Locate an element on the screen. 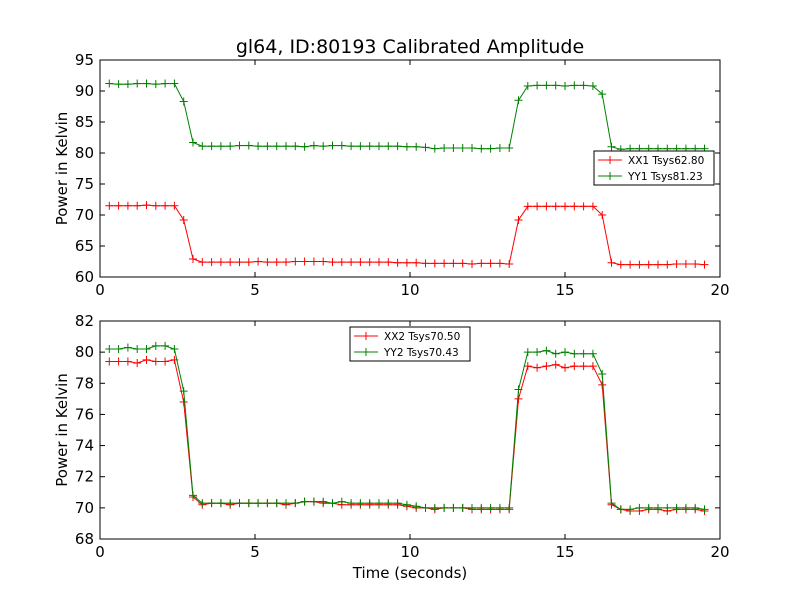 This screenshot has height=604, width=800. bottom-y-tick-label: 68 is located at coordinates (84, 539).